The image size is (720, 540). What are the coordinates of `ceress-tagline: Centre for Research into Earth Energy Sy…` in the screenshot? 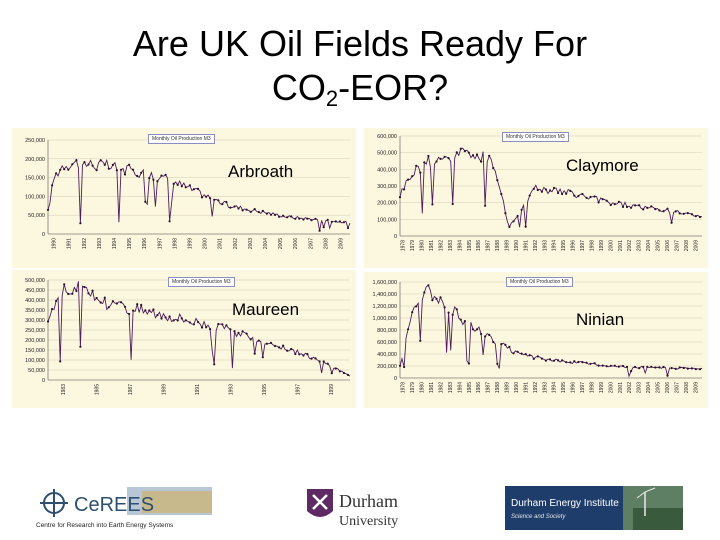 It's located at (105, 525).